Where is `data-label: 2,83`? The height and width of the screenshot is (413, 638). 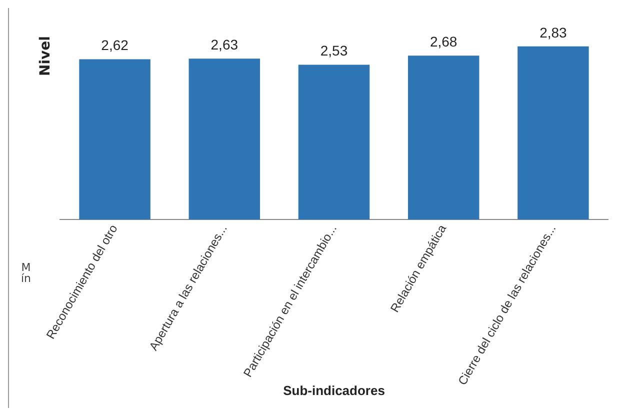
data-label: 2,83 is located at coordinates (554, 32).